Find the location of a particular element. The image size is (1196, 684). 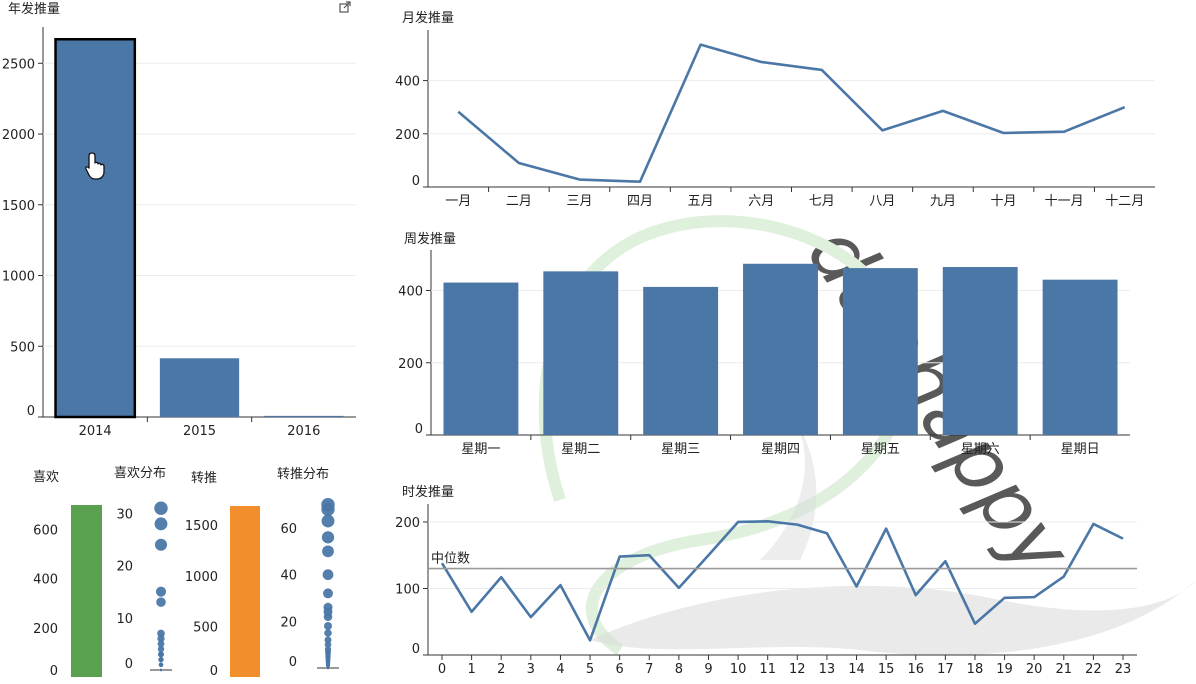

y-tick-label: 60 is located at coordinates (288, 529).